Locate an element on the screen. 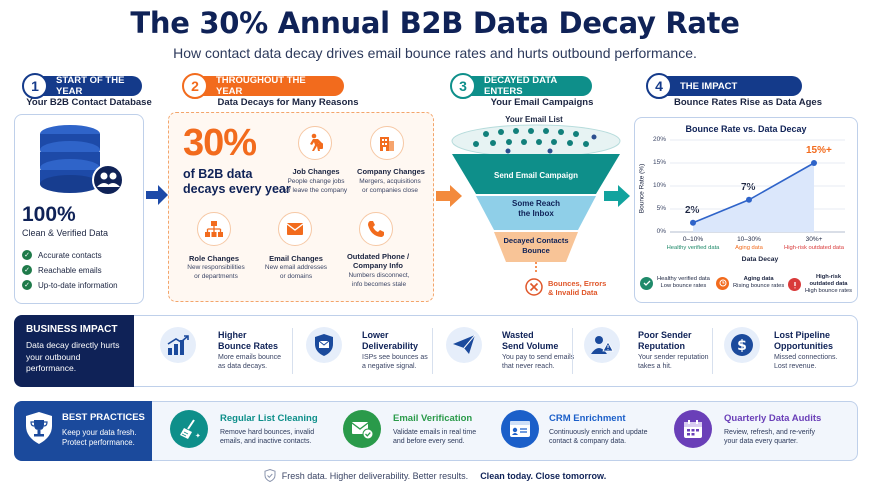 The height and width of the screenshot is (490, 870). step-2-label: THROUGHOUT THE YEAR is located at coordinates (261, 86).